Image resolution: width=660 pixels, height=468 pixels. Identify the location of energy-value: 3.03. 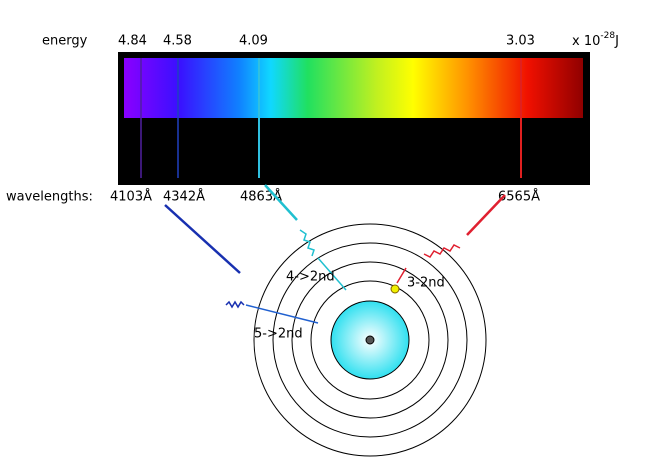
(520, 41).